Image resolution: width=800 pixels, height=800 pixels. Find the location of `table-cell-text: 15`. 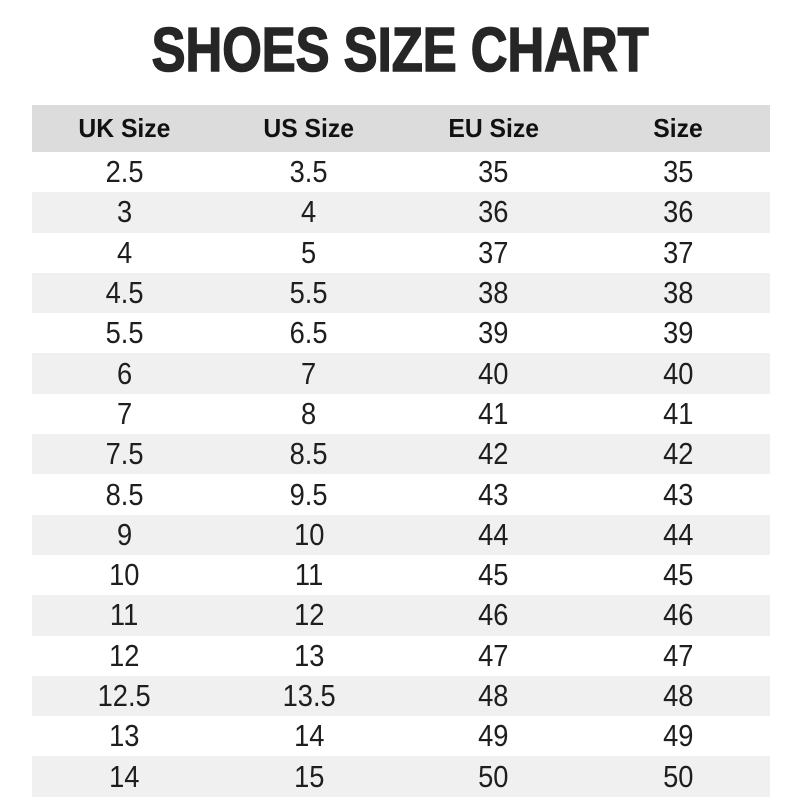

table-cell-text: 15 is located at coordinates (308, 776).